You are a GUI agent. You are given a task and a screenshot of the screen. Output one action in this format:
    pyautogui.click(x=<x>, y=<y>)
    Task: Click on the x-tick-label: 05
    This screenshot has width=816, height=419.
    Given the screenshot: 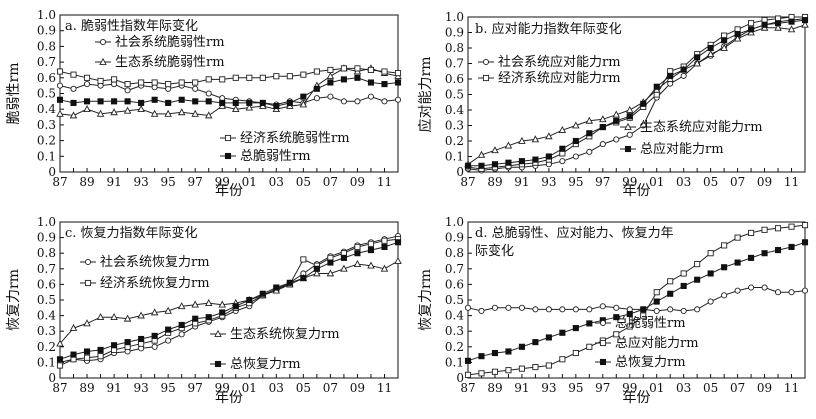 What is the action you would take?
    pyautogui.click(x=303, y=182)
    